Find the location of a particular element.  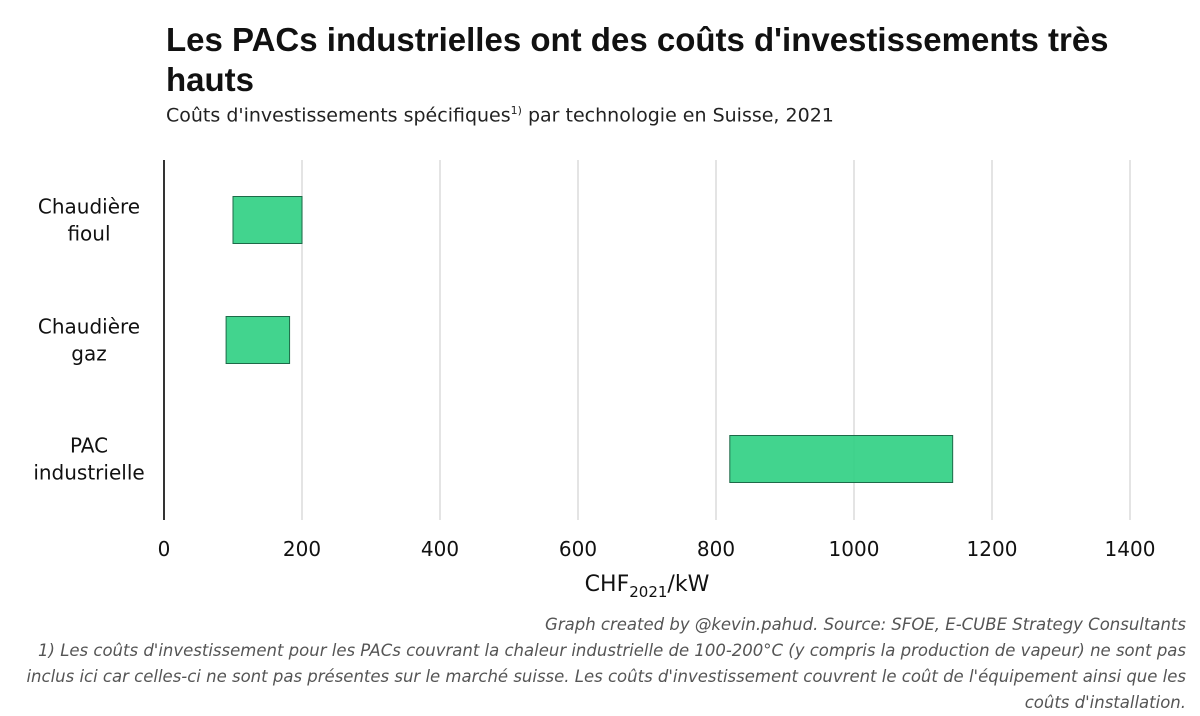

x-tick-label-1000: 1000 is located at coordinates (854, 549).